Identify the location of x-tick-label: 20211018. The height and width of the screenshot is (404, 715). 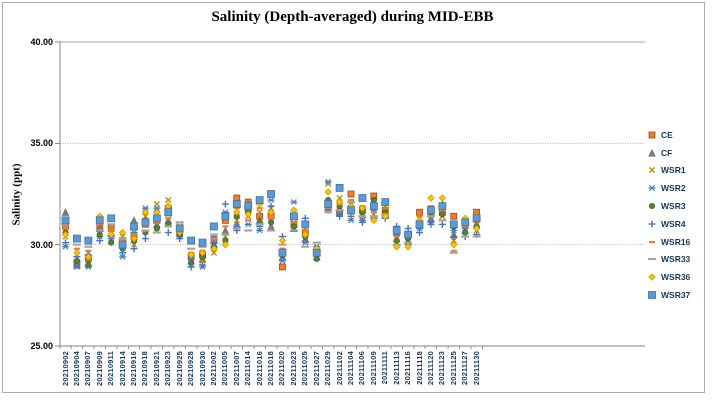
(271, 368).